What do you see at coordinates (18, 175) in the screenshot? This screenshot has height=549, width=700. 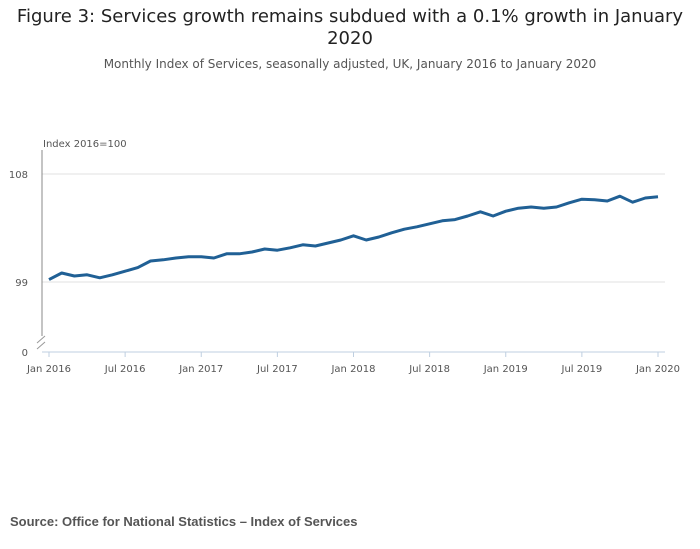 I see `y-tick-label: 108` at bounding box center [18, 175].